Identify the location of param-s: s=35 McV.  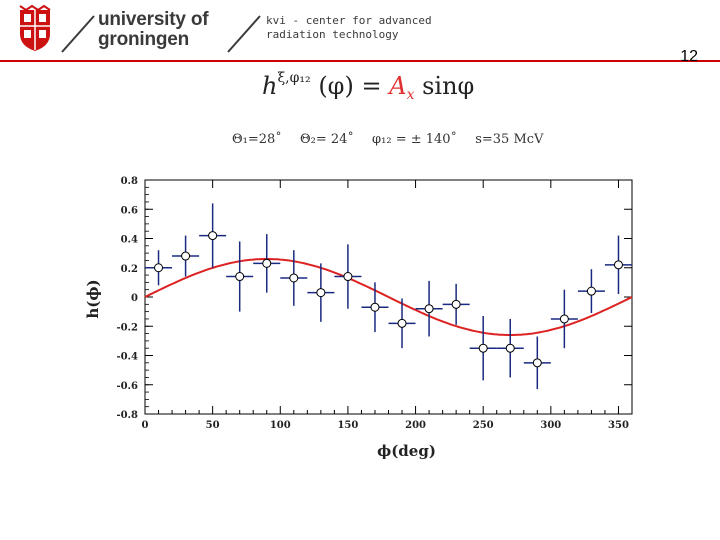
(509, 139).